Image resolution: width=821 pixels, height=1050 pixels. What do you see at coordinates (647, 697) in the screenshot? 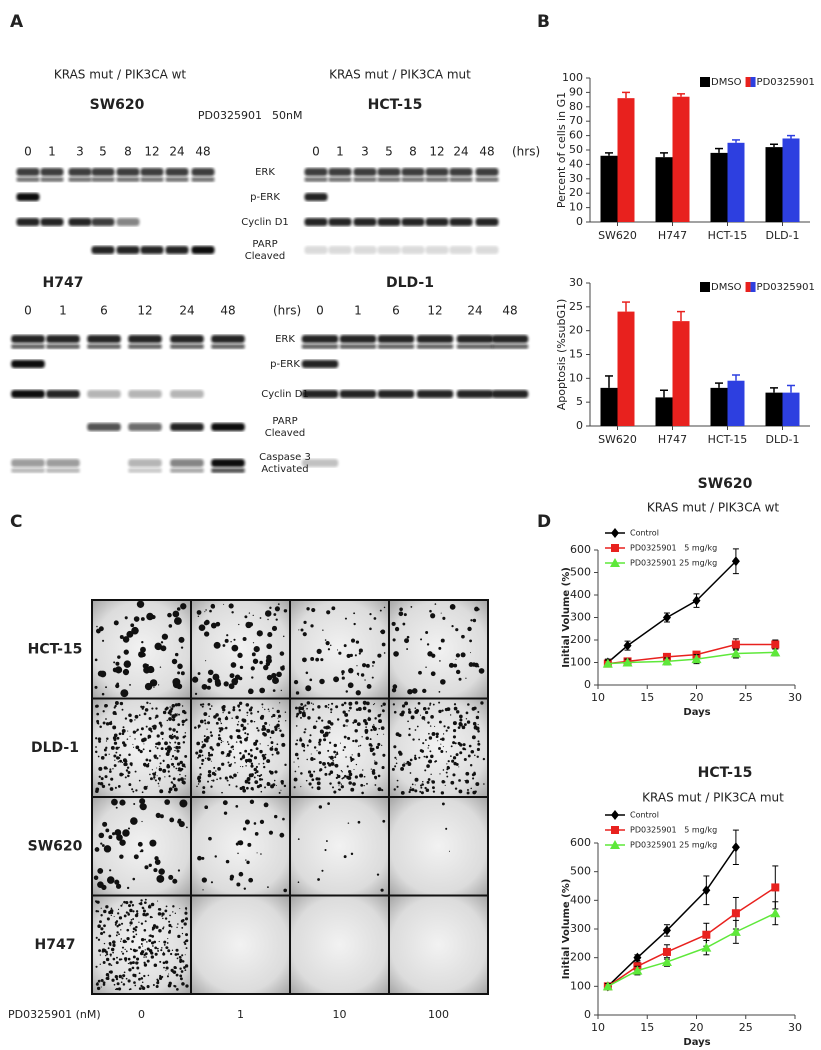
I see `x-tick-label: 15` at bounding box center [647, 697].